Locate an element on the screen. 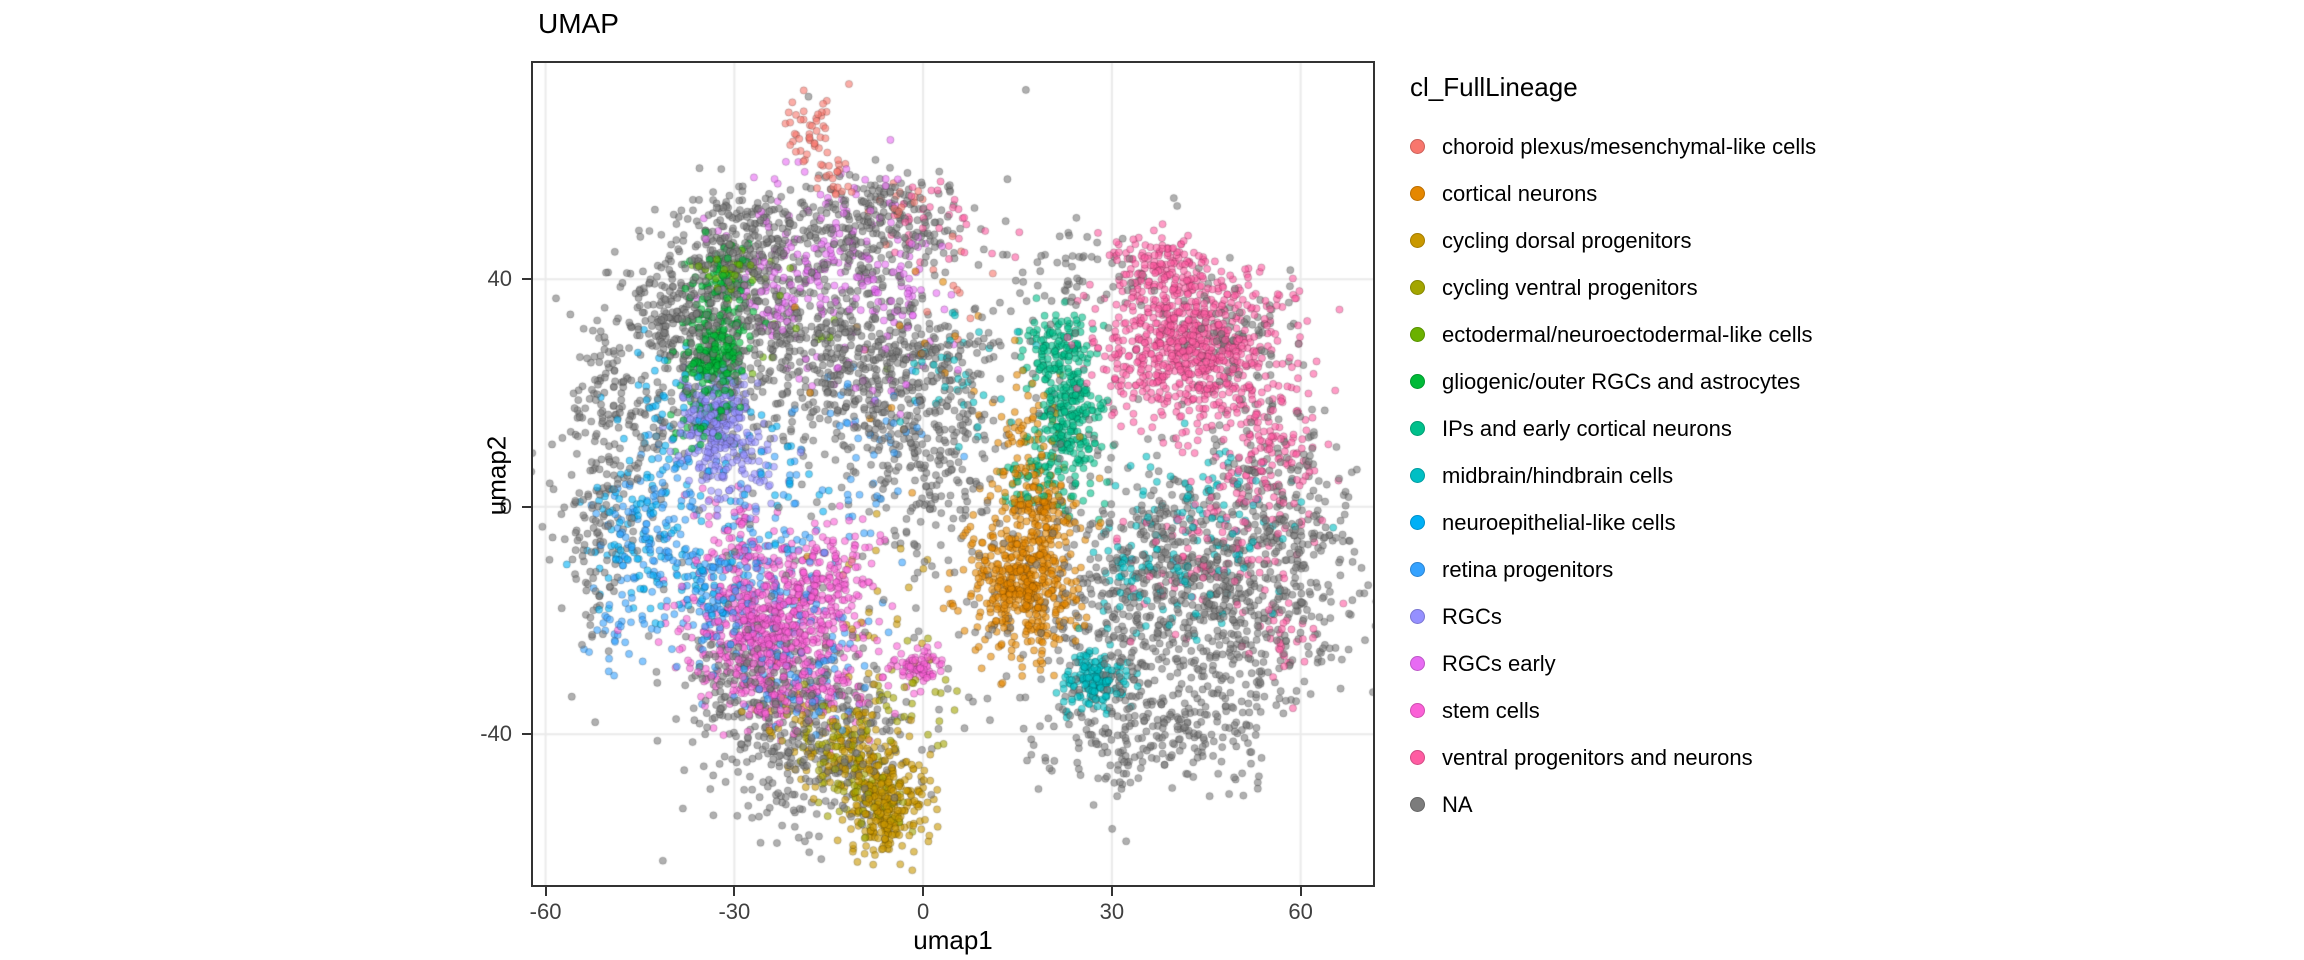 The height and width of the screenshot is (960, 2304). legend-item: cycling dorsal progenitors is located at coordinates (1613, 240).